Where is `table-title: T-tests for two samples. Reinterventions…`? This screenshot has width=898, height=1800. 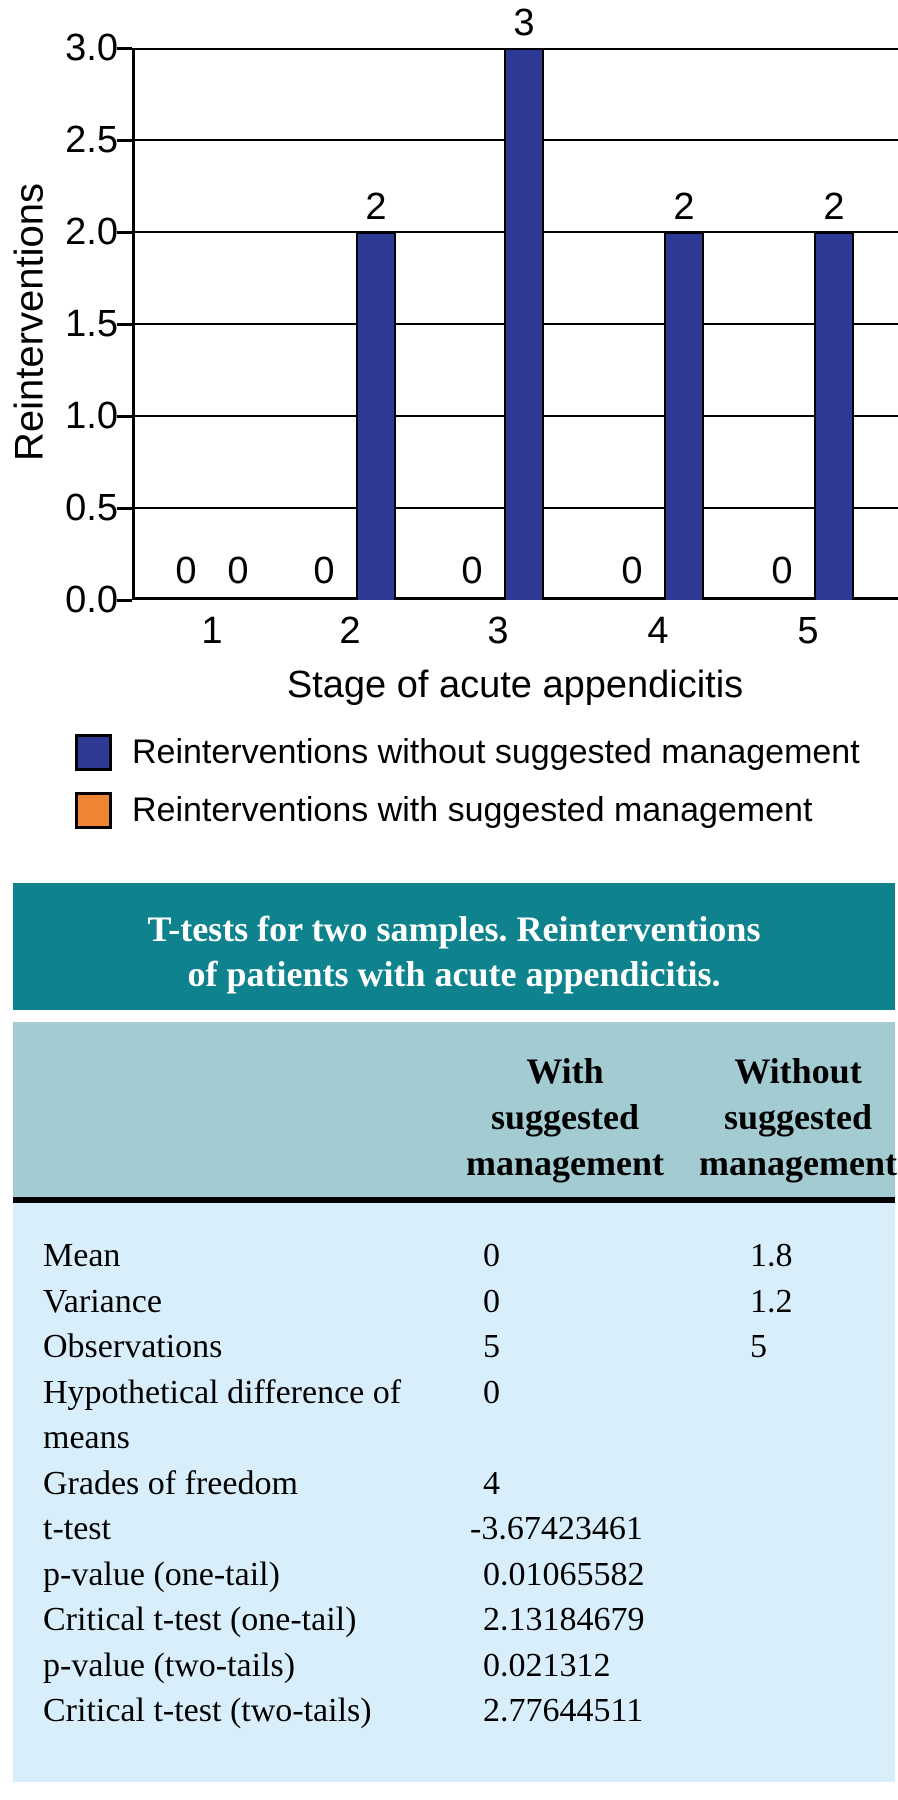
table-title: T-tests for two samples. Reinterventions… is located at coordinates (454, 946).